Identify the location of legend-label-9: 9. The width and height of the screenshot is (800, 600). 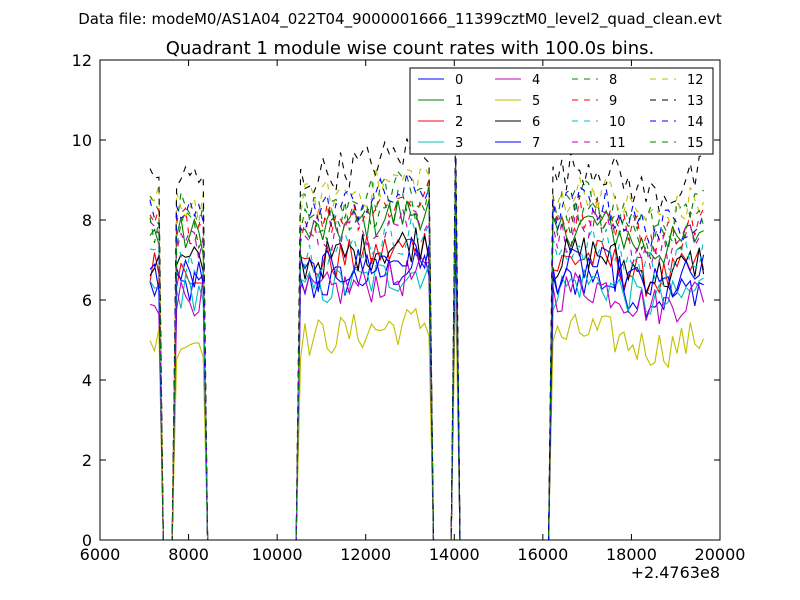
(613, 101).